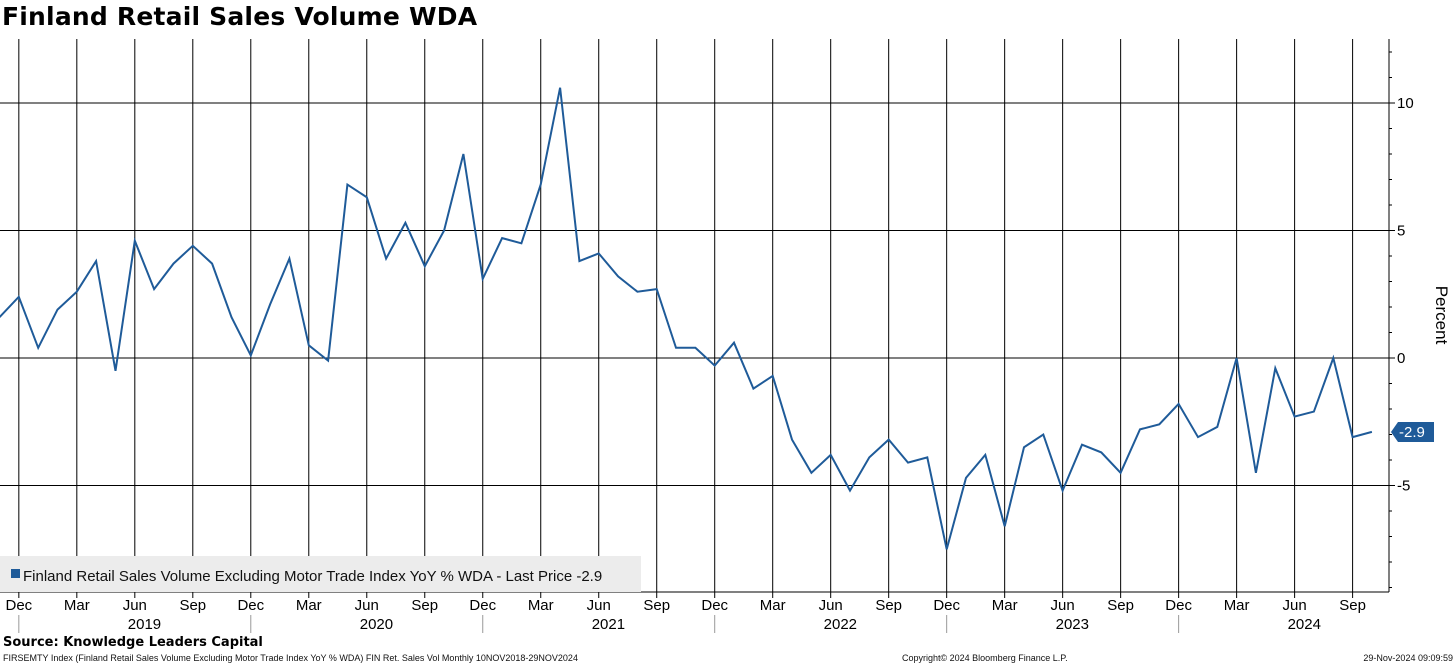 The height and width of the screenshot is (666, 1456). Describe the element at coordinates (1304, 624) in the screenshot. I see `year-label: 2024` at that location.